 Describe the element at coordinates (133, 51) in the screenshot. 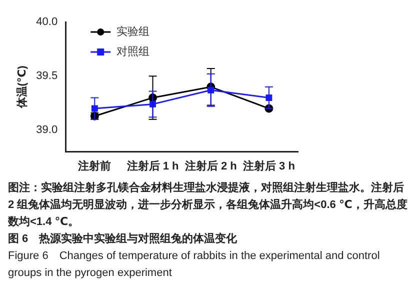

I see `legend-label: 对照组` at that location.